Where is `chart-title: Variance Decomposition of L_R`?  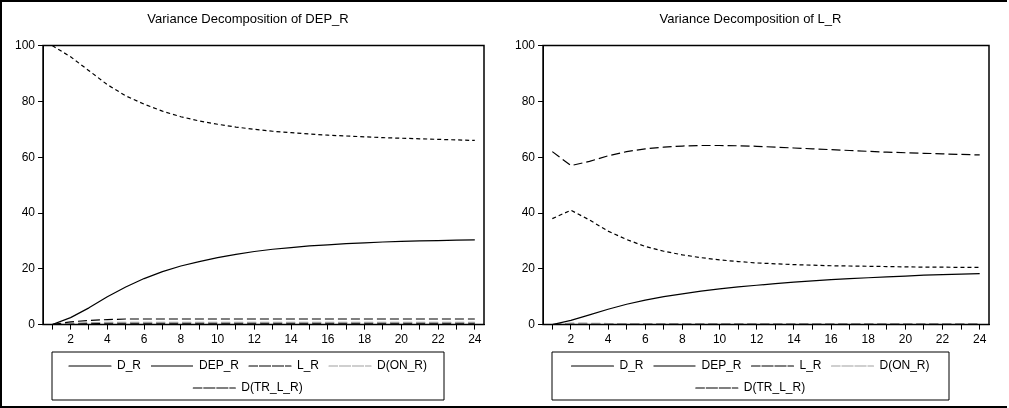
chart-title: Variance Decomposition of L_R is located at coordinates (750, 19).